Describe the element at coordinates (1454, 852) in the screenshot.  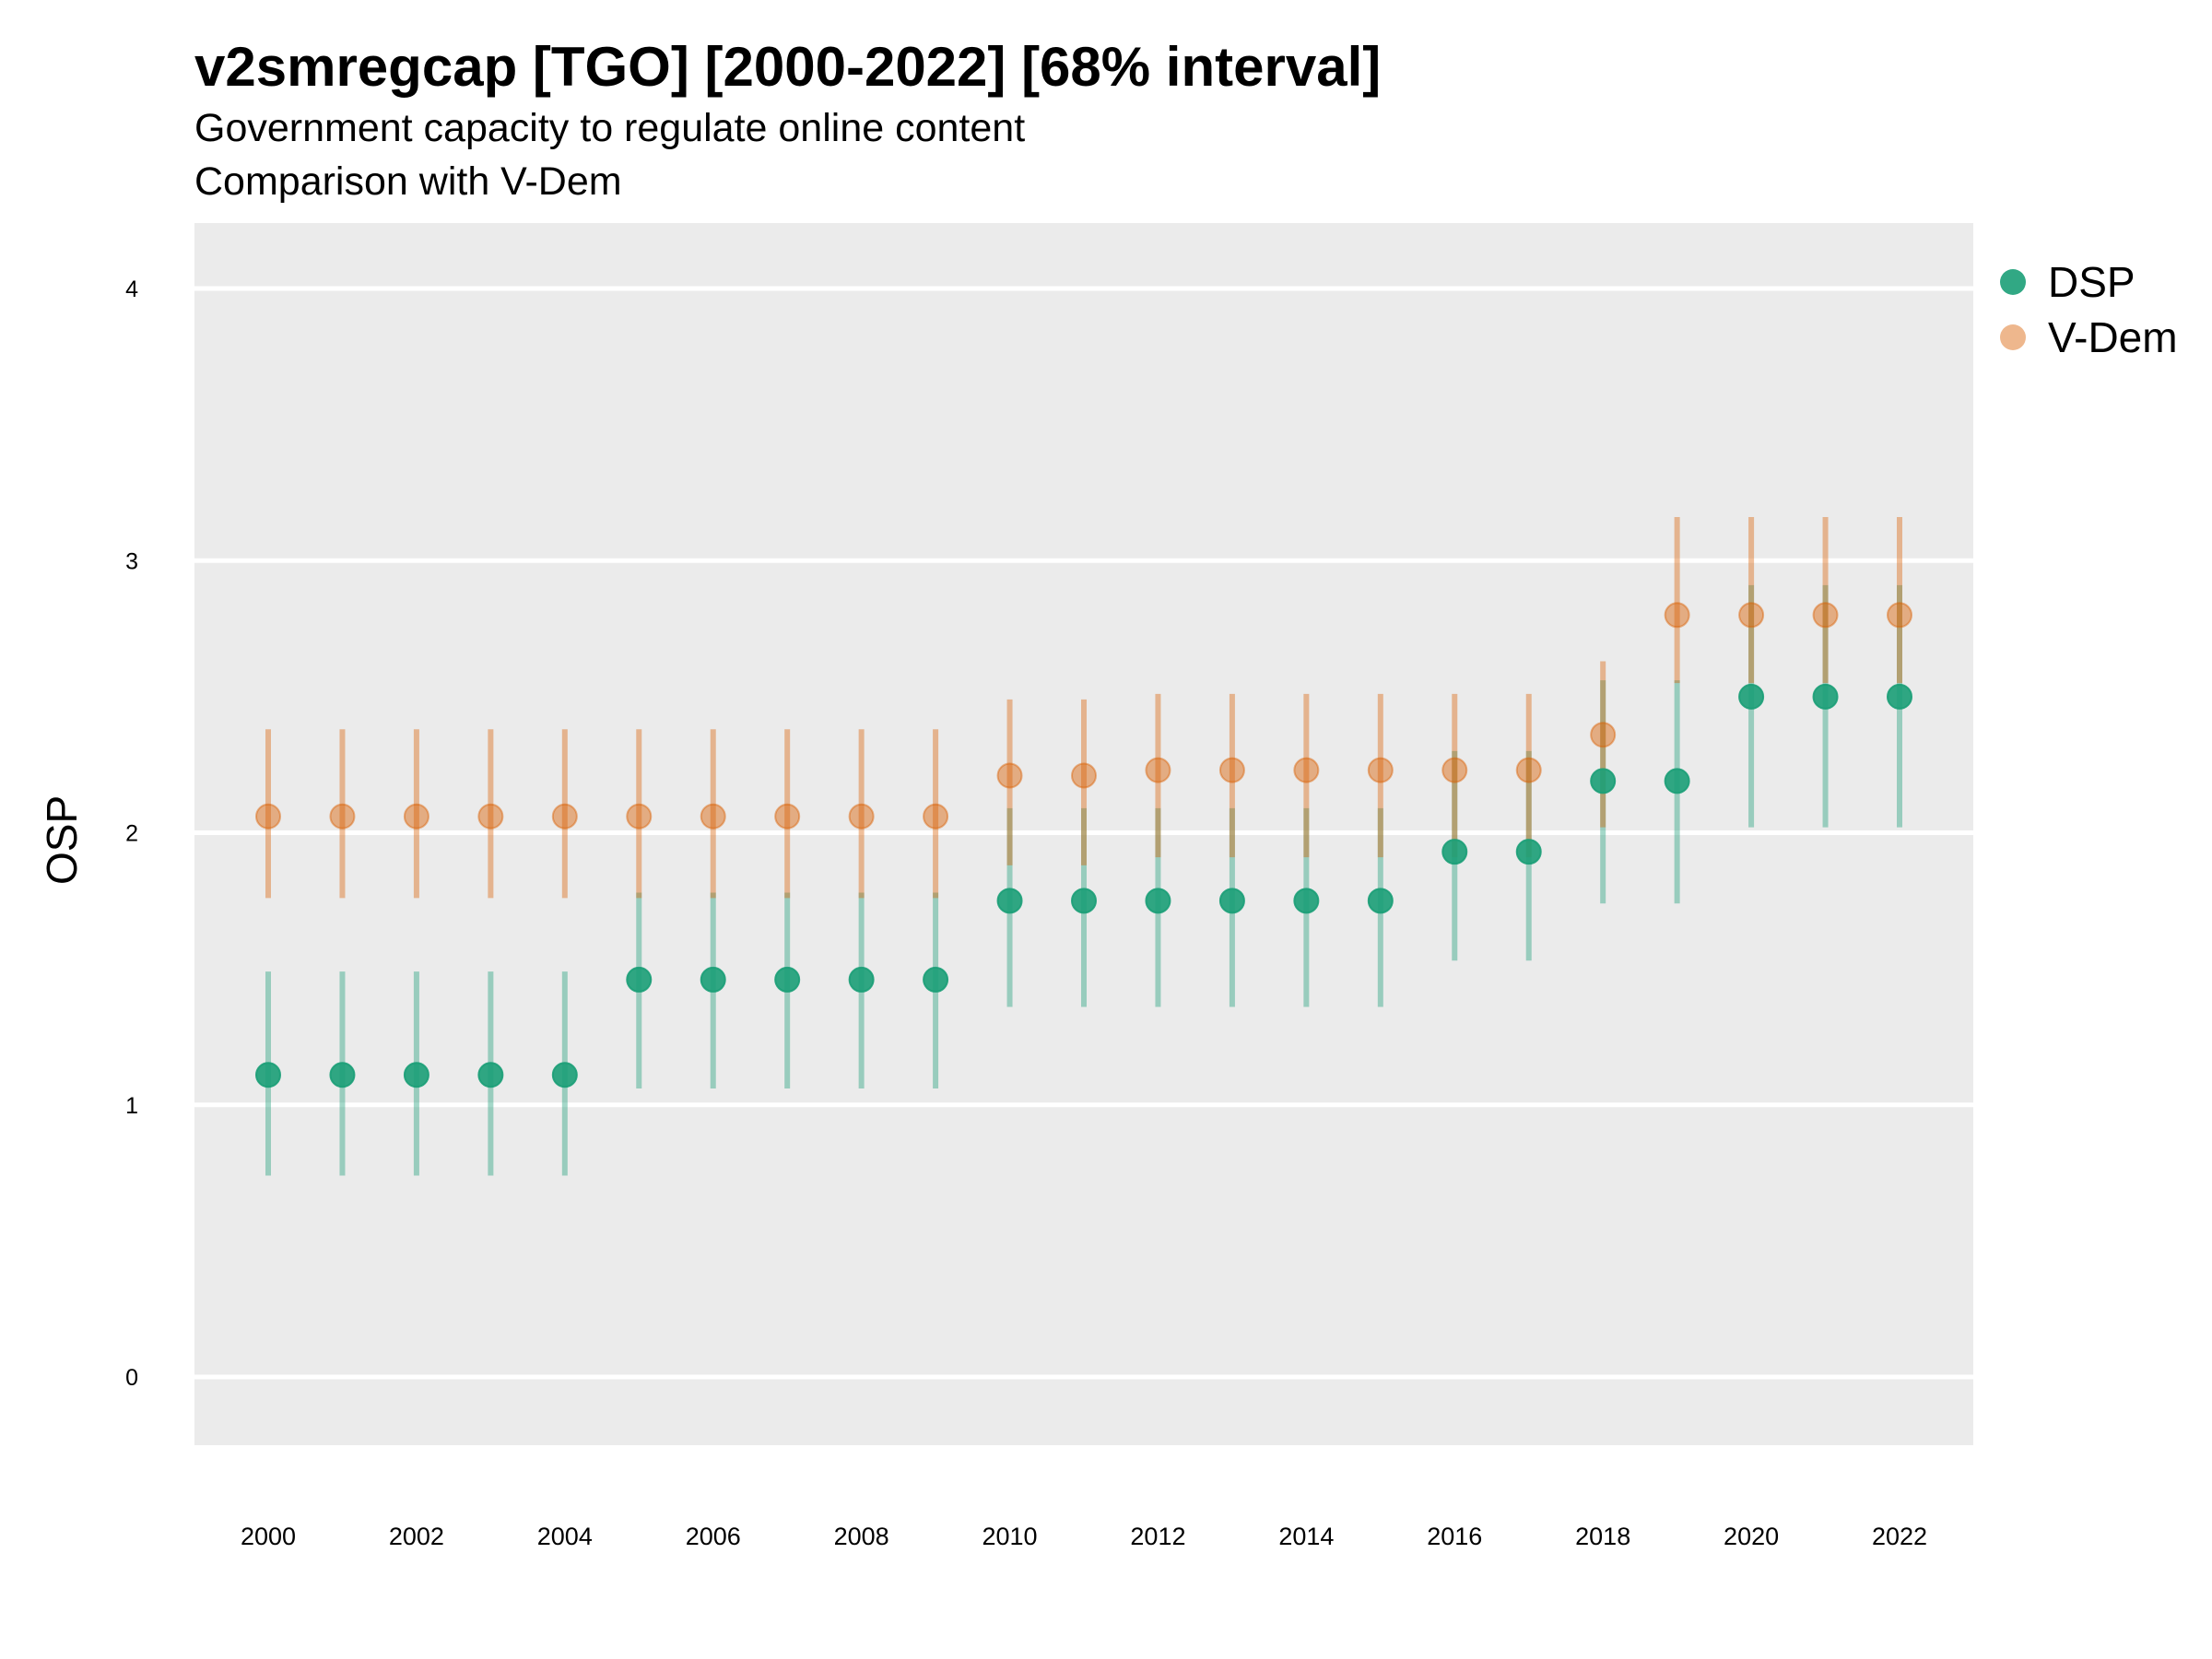
I see `point-dsp-2016` at that location.